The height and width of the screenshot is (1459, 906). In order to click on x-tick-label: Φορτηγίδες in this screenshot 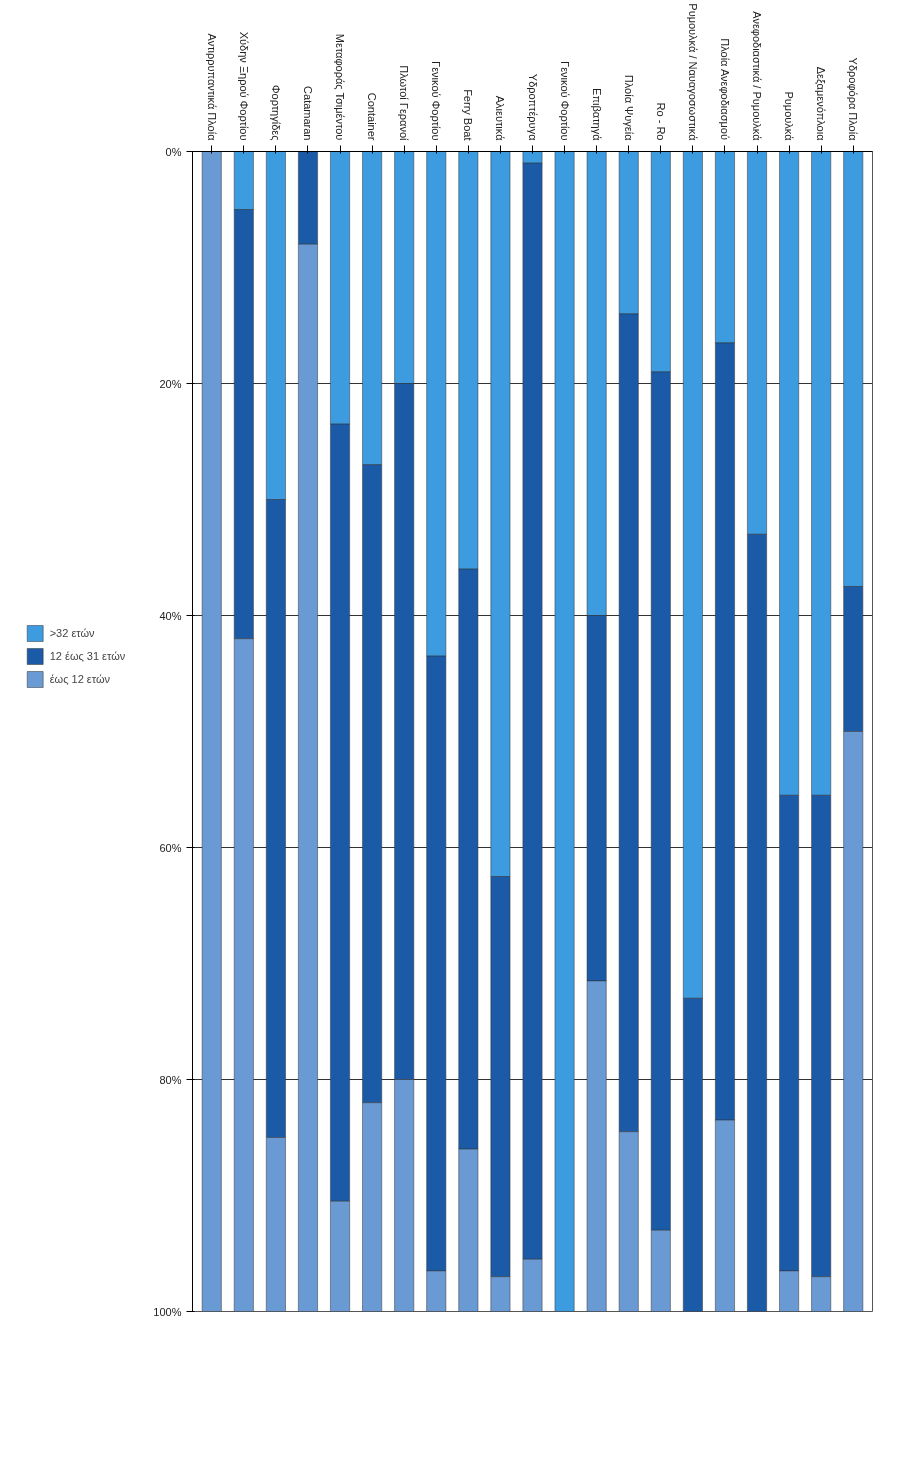, I will do `click(275, 112)`.